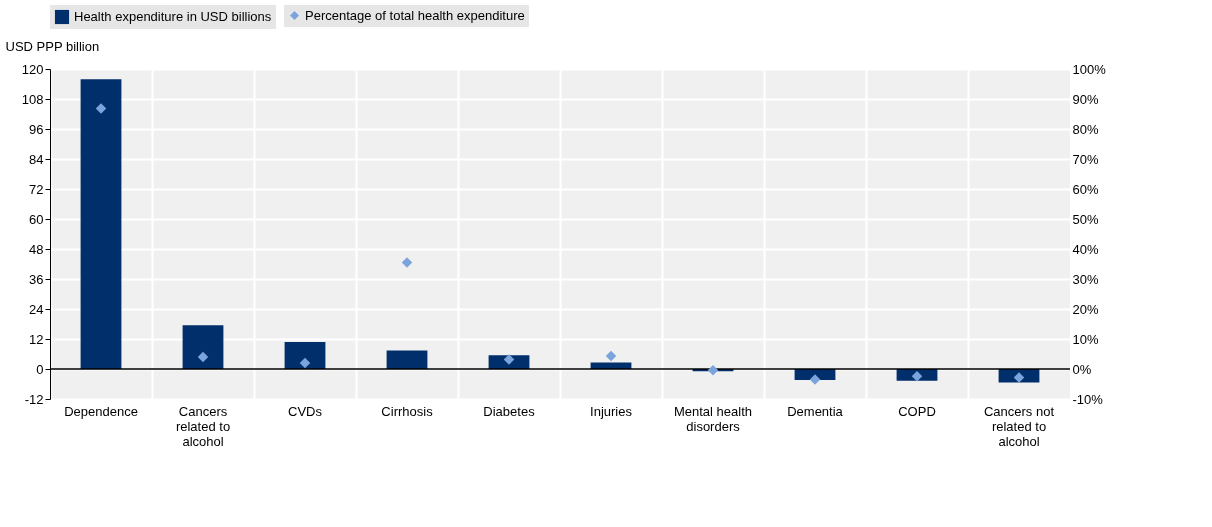  I want to click on y-tick-label: 96, so click(36, 129).